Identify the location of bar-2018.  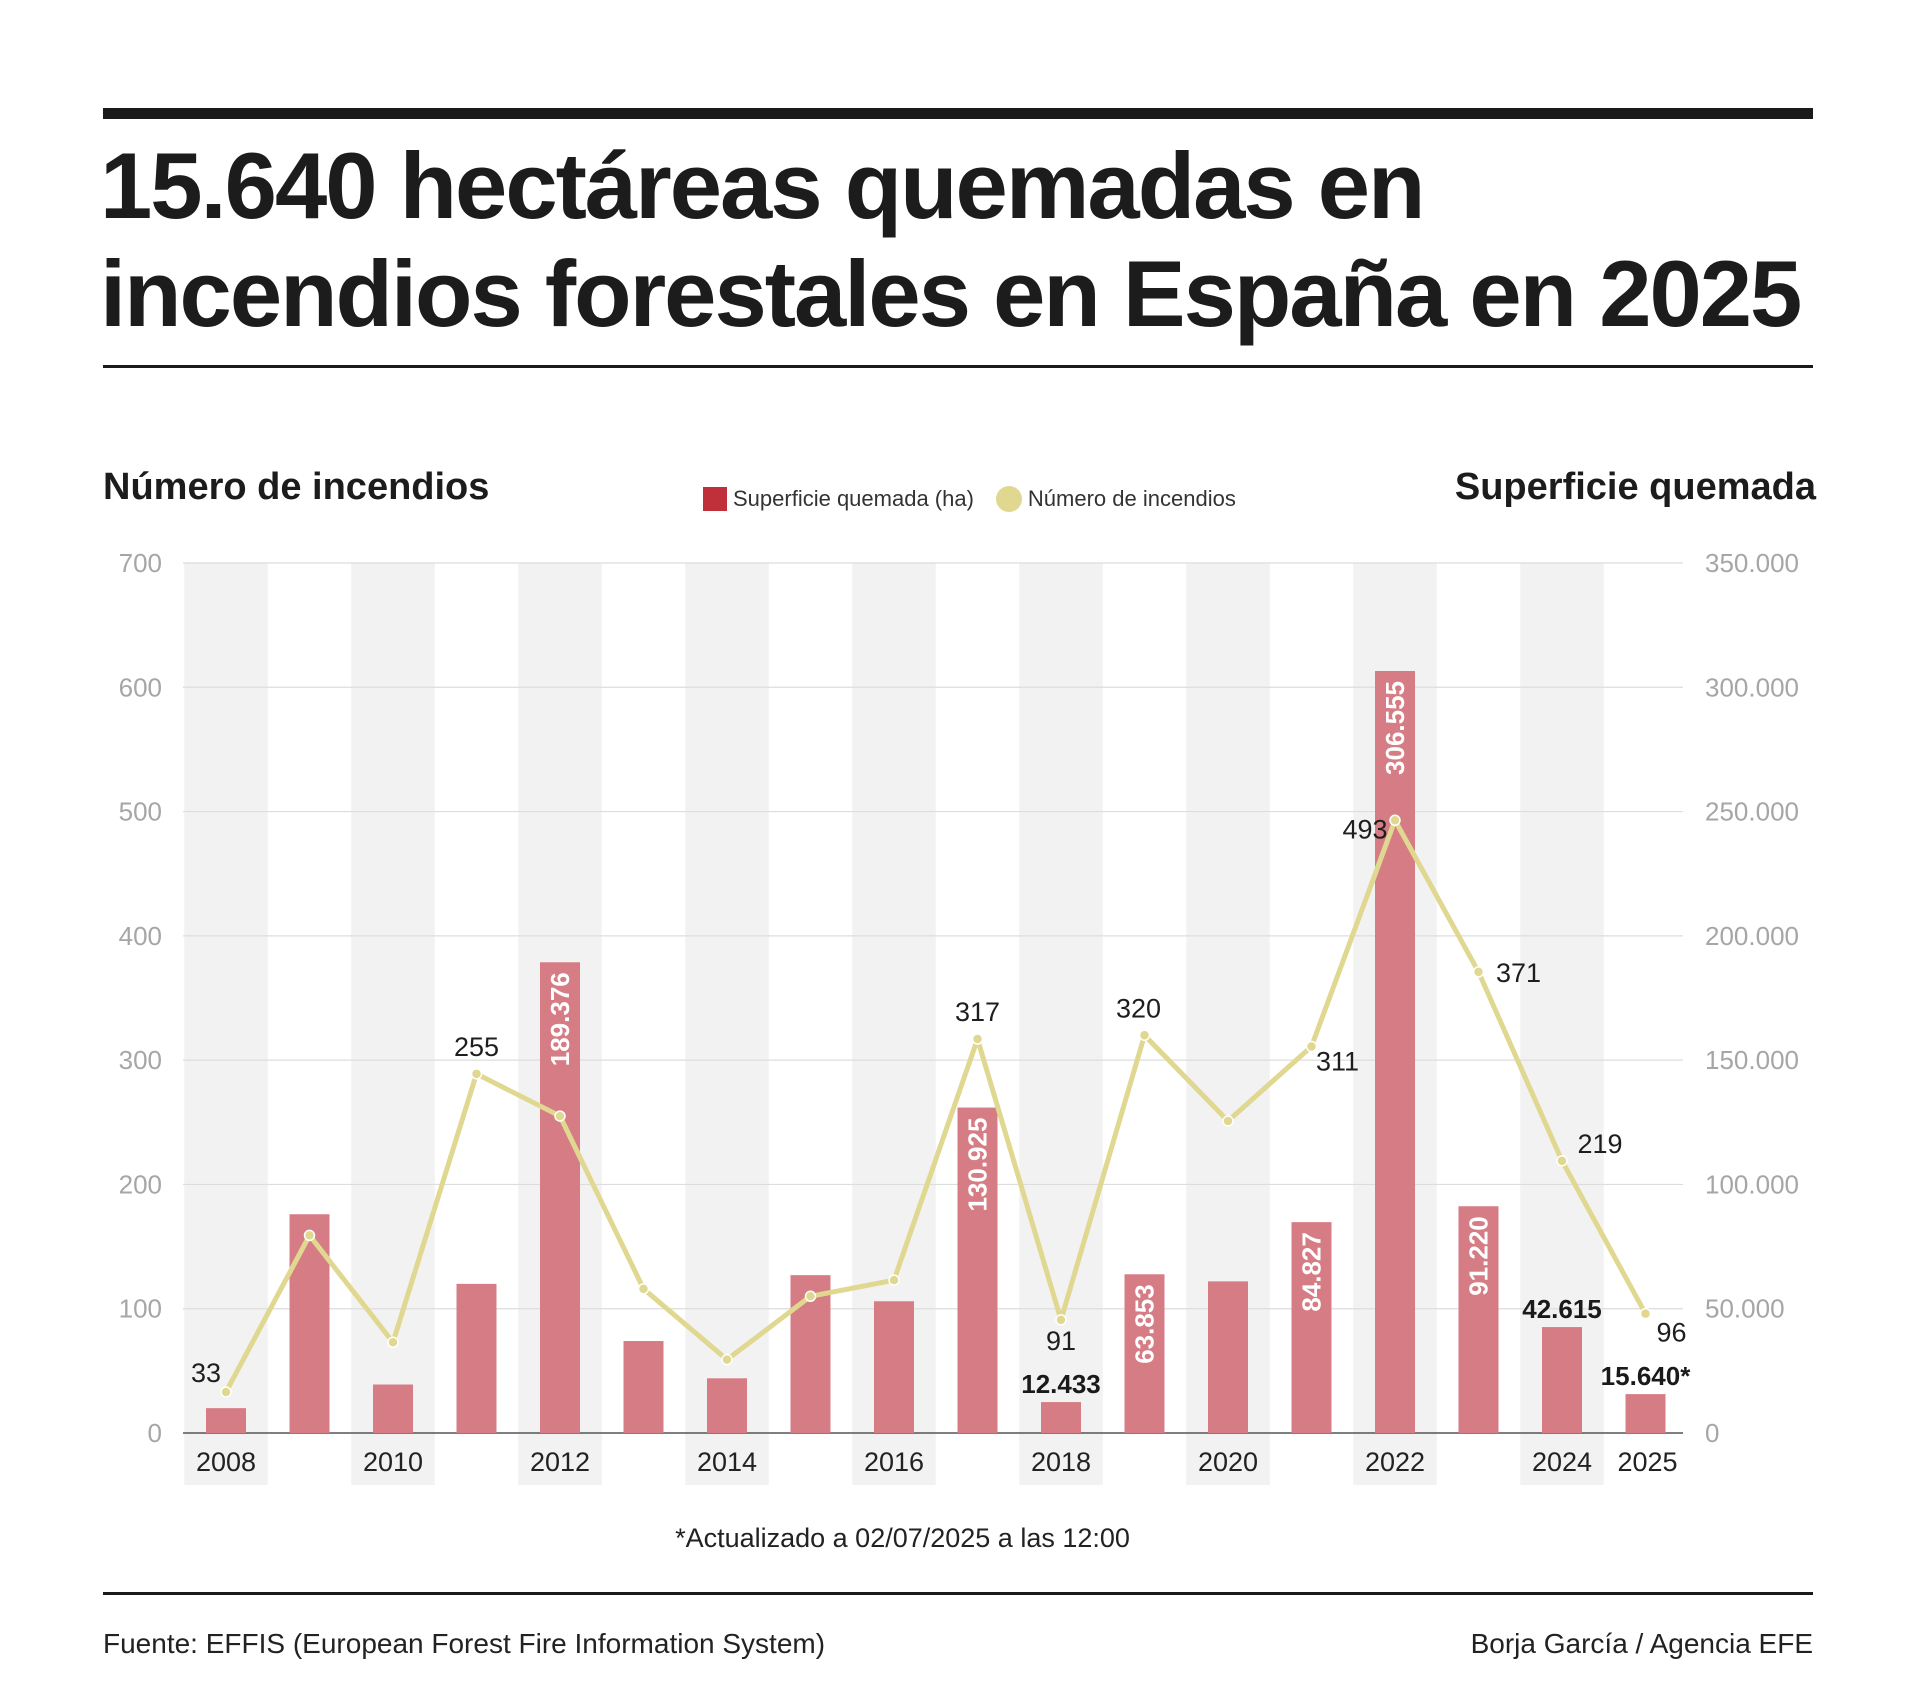
(1061, 1417).